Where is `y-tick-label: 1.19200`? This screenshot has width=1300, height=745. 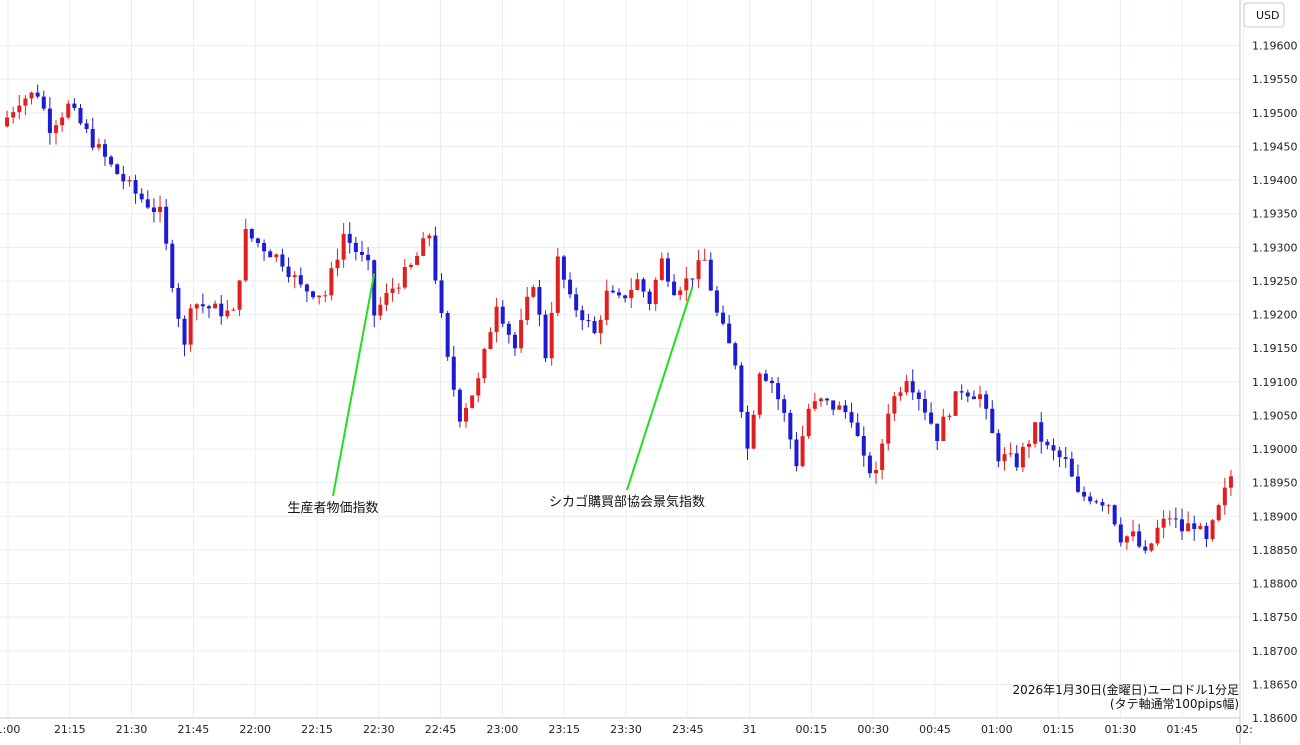 y-tick-label: 1.19200 is located at coordinates (1275, 315).